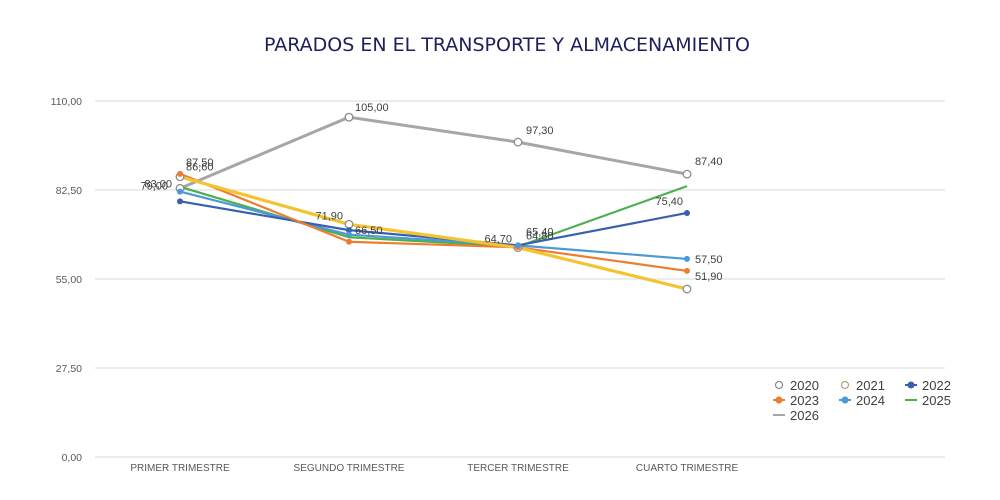 The height and width of the screenshot is (500, 1000). I want to click on data-label-2023: 57,50, so click(709, 260).